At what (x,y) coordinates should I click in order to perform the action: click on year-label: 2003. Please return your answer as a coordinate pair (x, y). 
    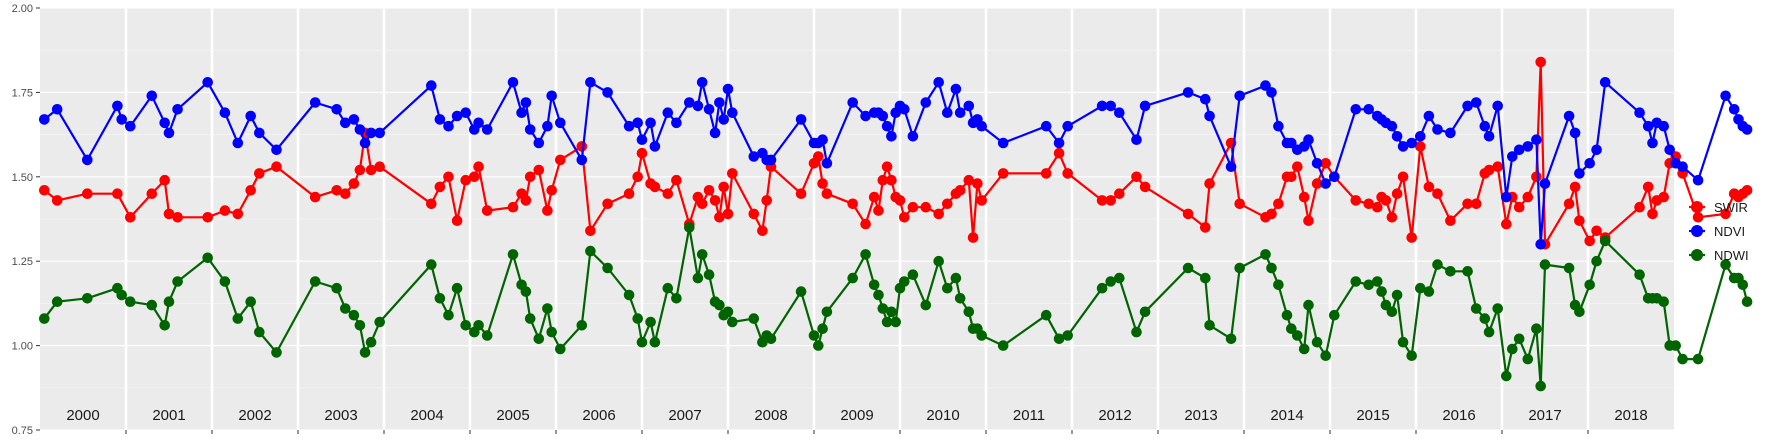
    Looking at the image, I should click on (340, 415).